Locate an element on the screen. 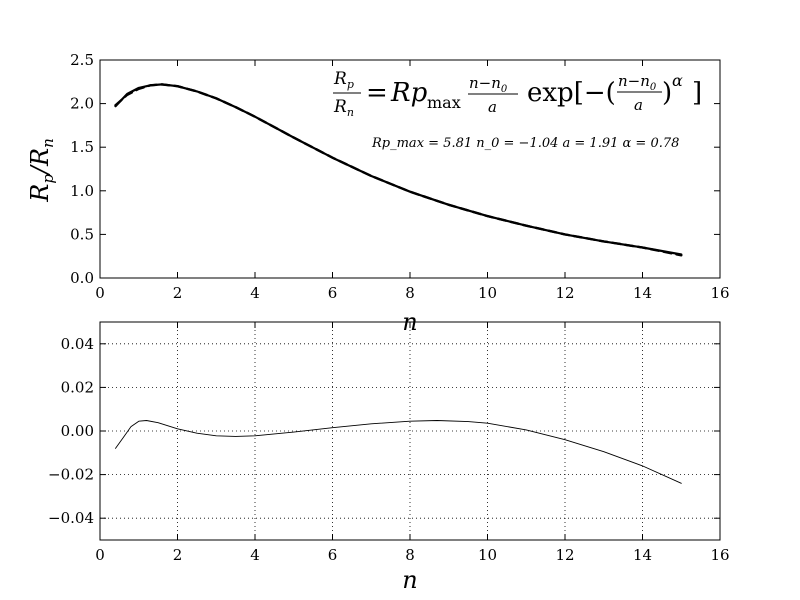 The height and width of the screenshot is (600, 800). formula-frac-num: n−n0 is located at coordinates (488, 84).